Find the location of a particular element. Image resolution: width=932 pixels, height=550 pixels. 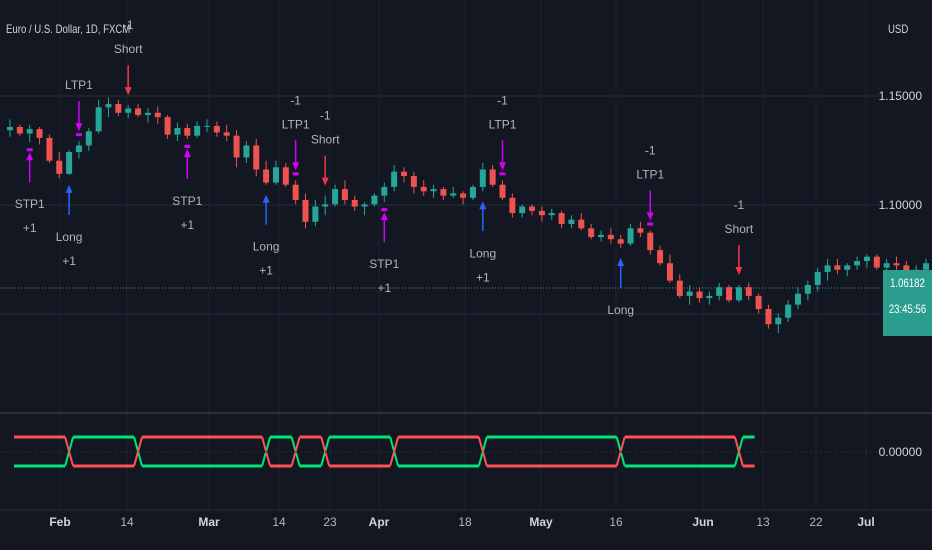

time-tick: 13 is located at coordinates (763, 522).